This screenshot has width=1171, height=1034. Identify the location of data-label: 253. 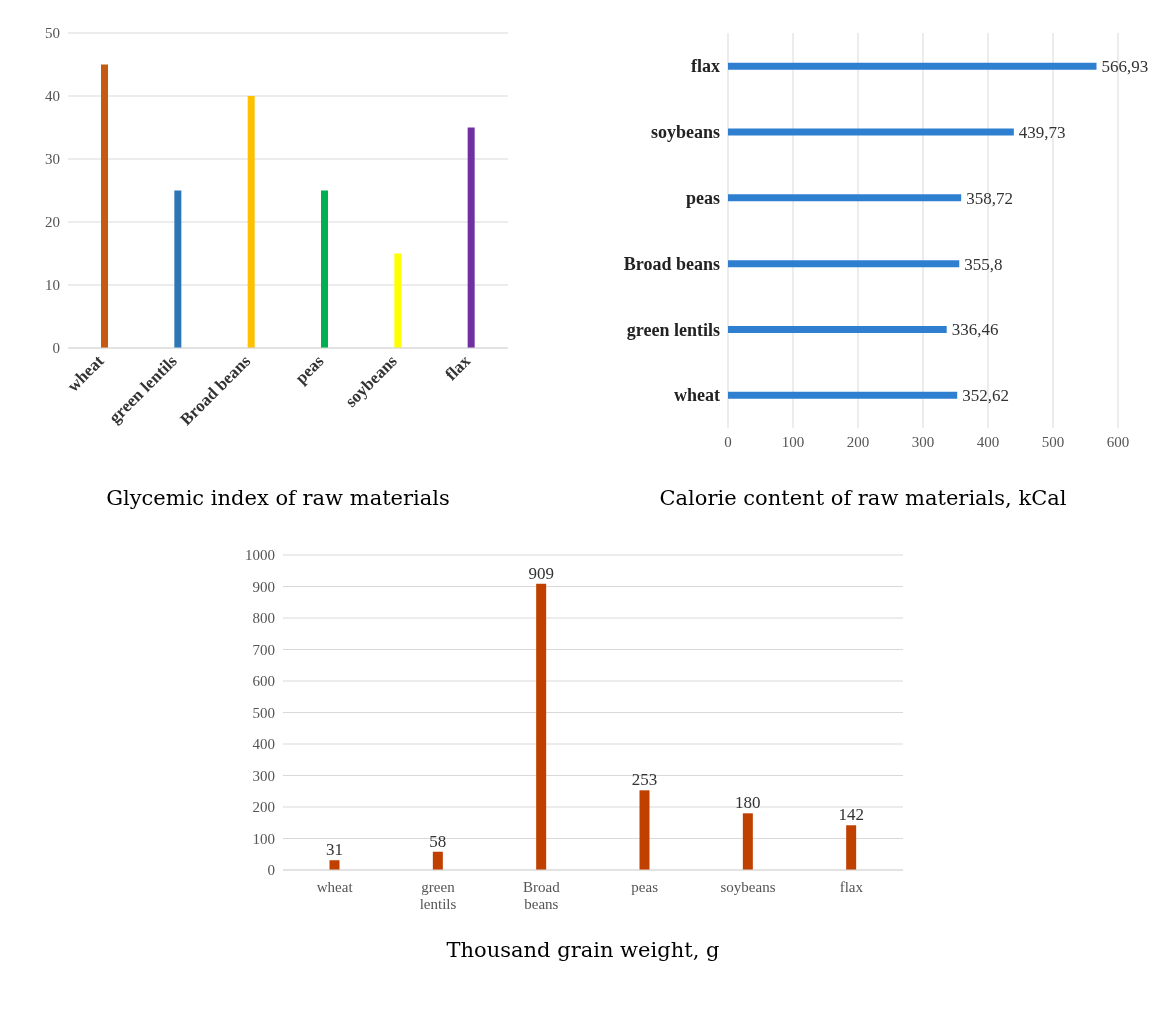
(644, 780).